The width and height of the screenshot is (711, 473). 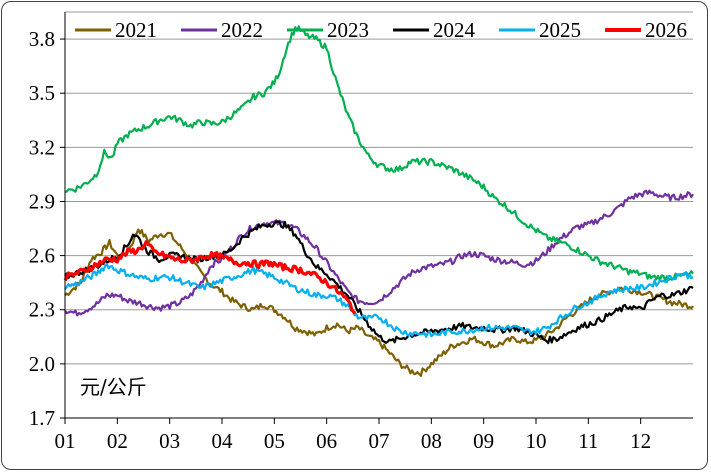 I want to click on legend-label: 2022, so click(x=242, y=30).